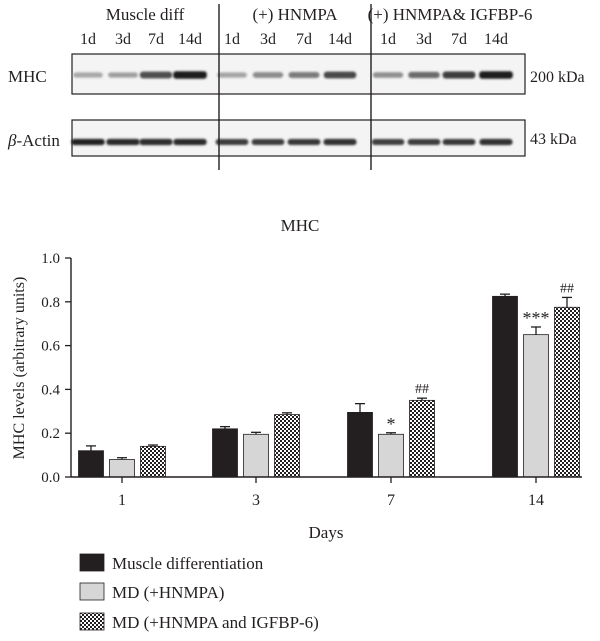  What do you see at coordinates (536, 318) in the screenshot?
I see `significance-mark: ***` at bounding box center [536, 318].